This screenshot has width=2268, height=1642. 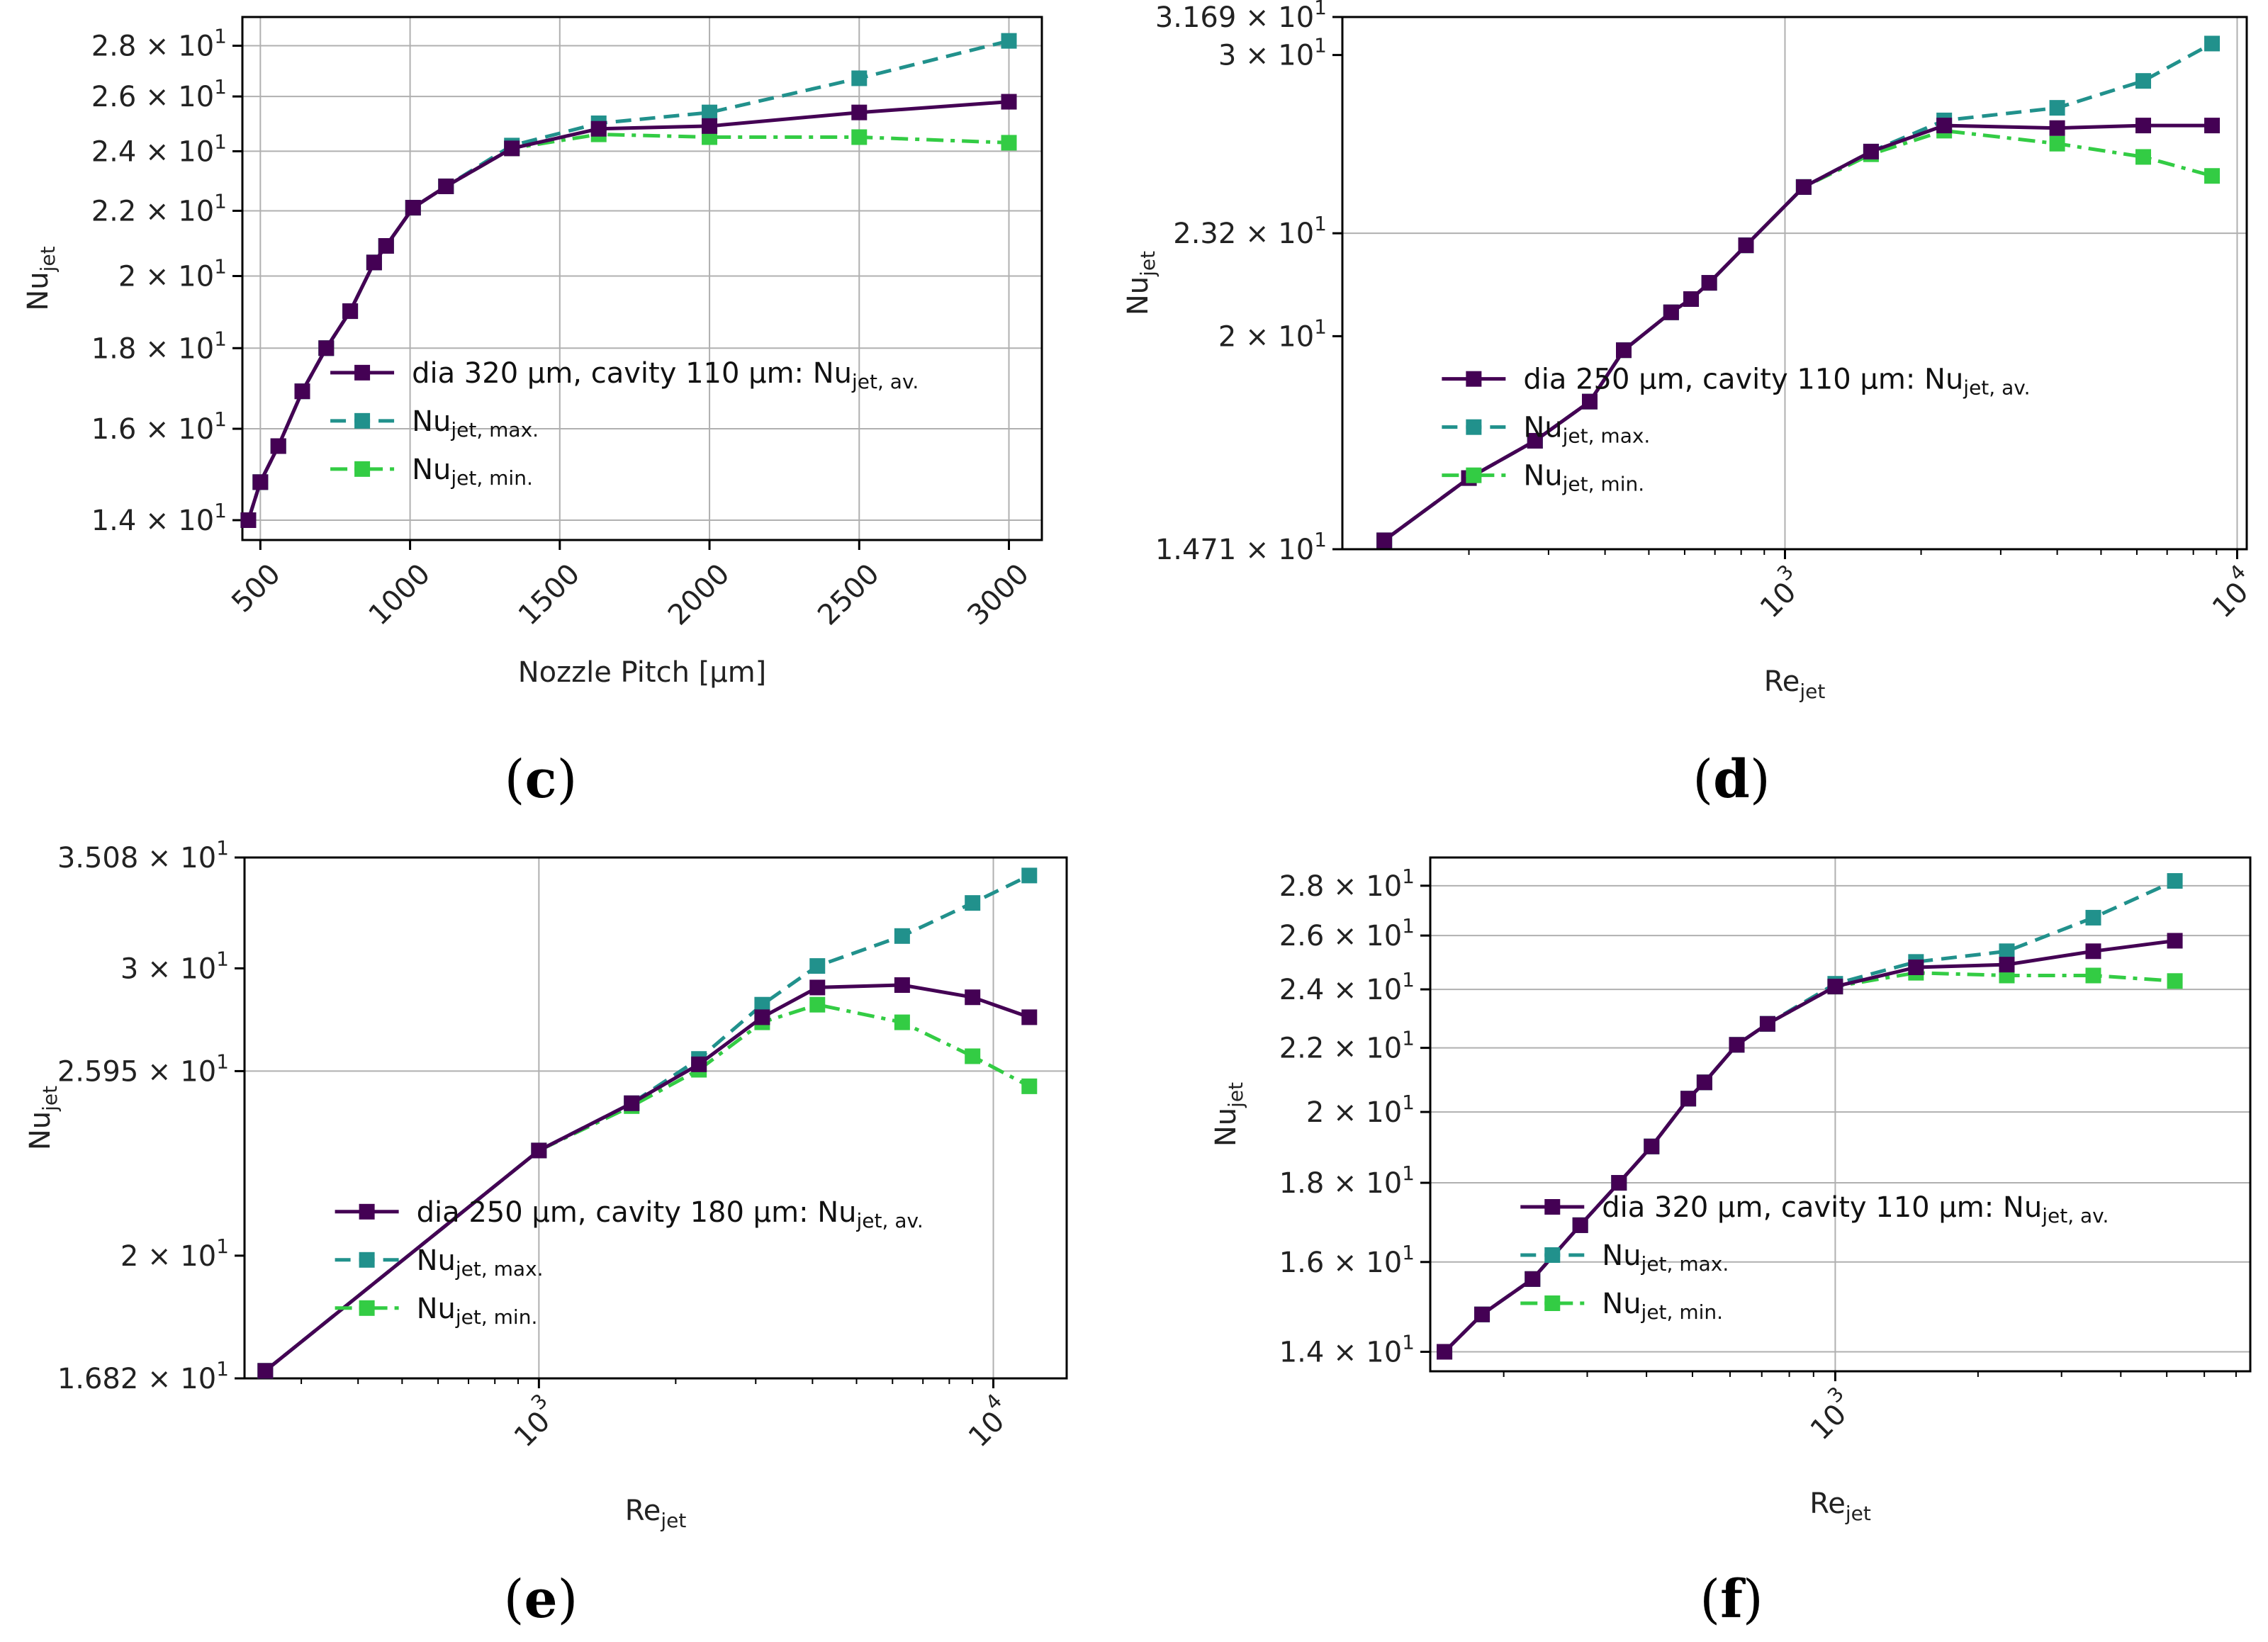 What do you see at coordinates (1731, 1599) in the screenshot?
I see `panel-label-f: (f)` at bounding box center [1731, 1599].